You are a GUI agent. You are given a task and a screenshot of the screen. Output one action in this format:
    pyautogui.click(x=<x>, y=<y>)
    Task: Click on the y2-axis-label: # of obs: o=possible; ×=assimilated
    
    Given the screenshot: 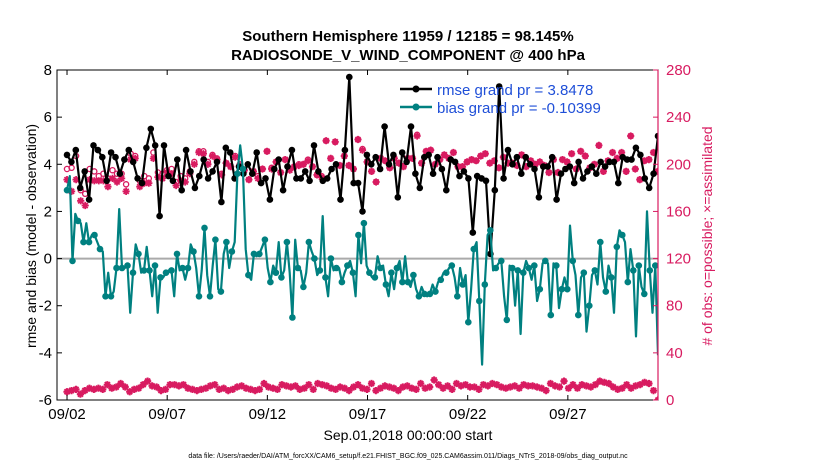 What is the action you would take?
    pyautogui.click(x=707, y=235)
    